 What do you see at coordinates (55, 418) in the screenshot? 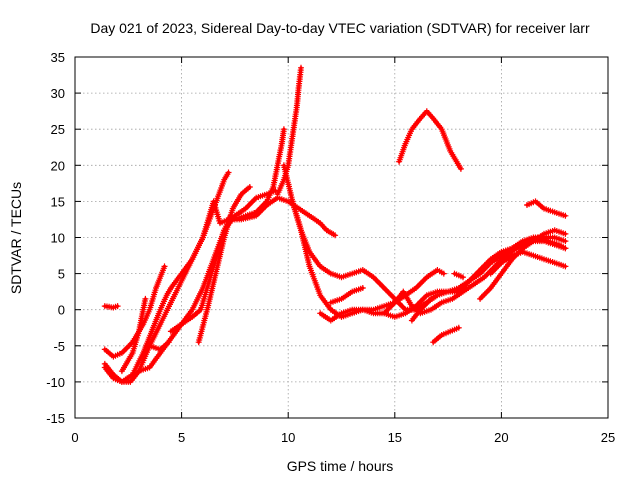
I see `y-tick-label: -15` at bounding box center [55, 418].